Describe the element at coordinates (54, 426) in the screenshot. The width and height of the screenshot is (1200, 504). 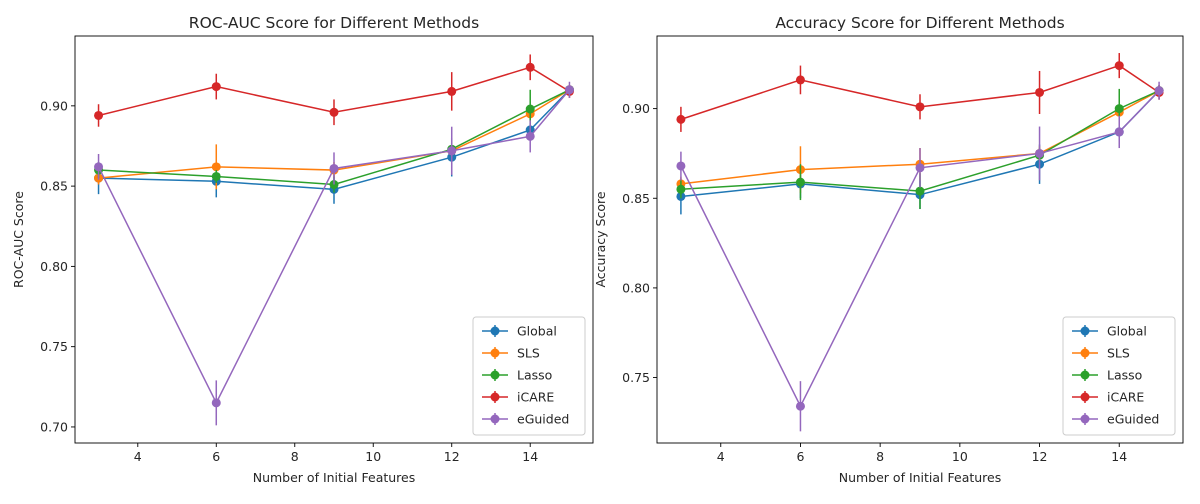
I see `y-tick-label: 0.70` at that location.